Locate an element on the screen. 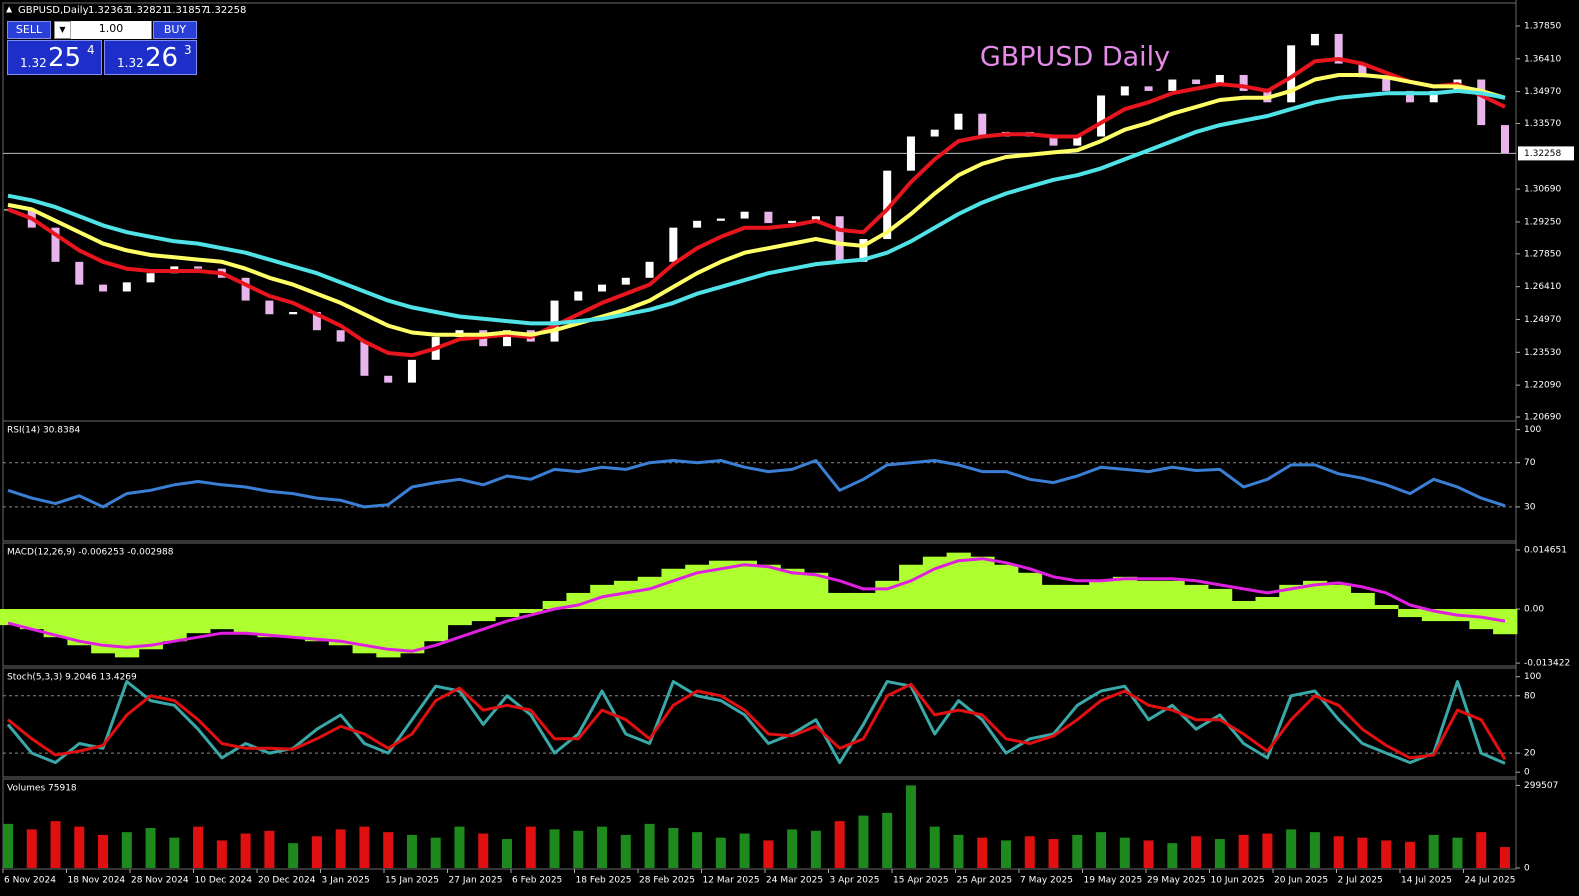 The image size is (1579, 896). ask-pips: 26 is located at coordinates (162, 58).